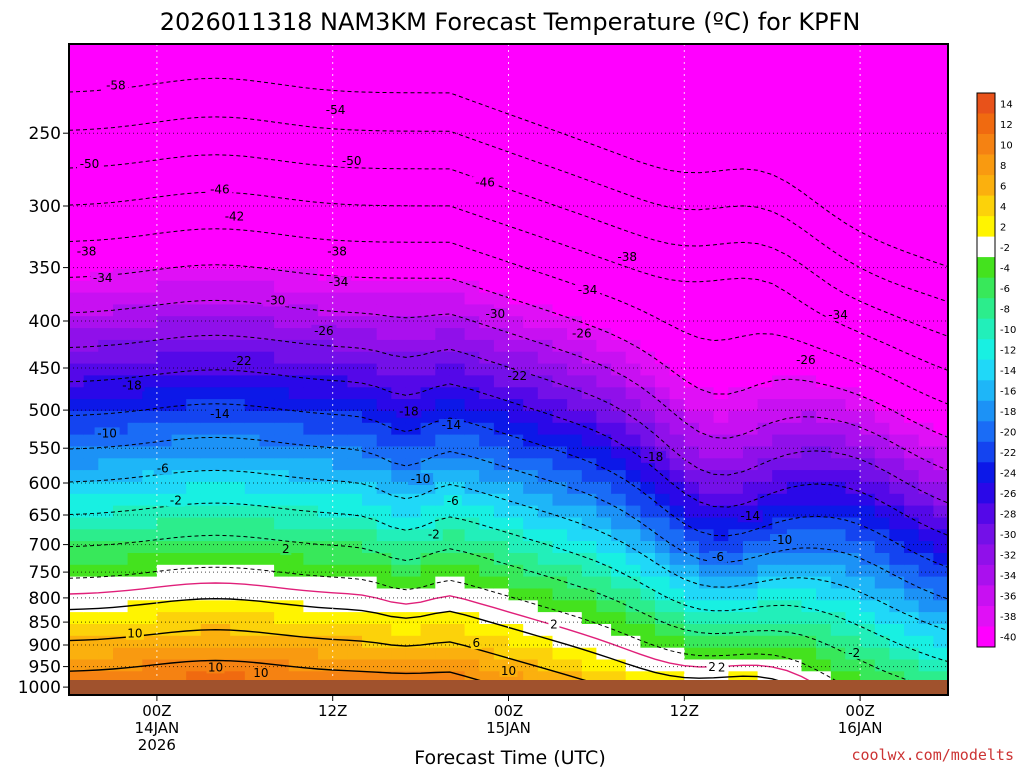 This screenshot has width=1024, height=768. What do you see at coordinates (45, 623) in the screenshot?
I see `y-tick-label: 850` at bounding box center [45, 623].